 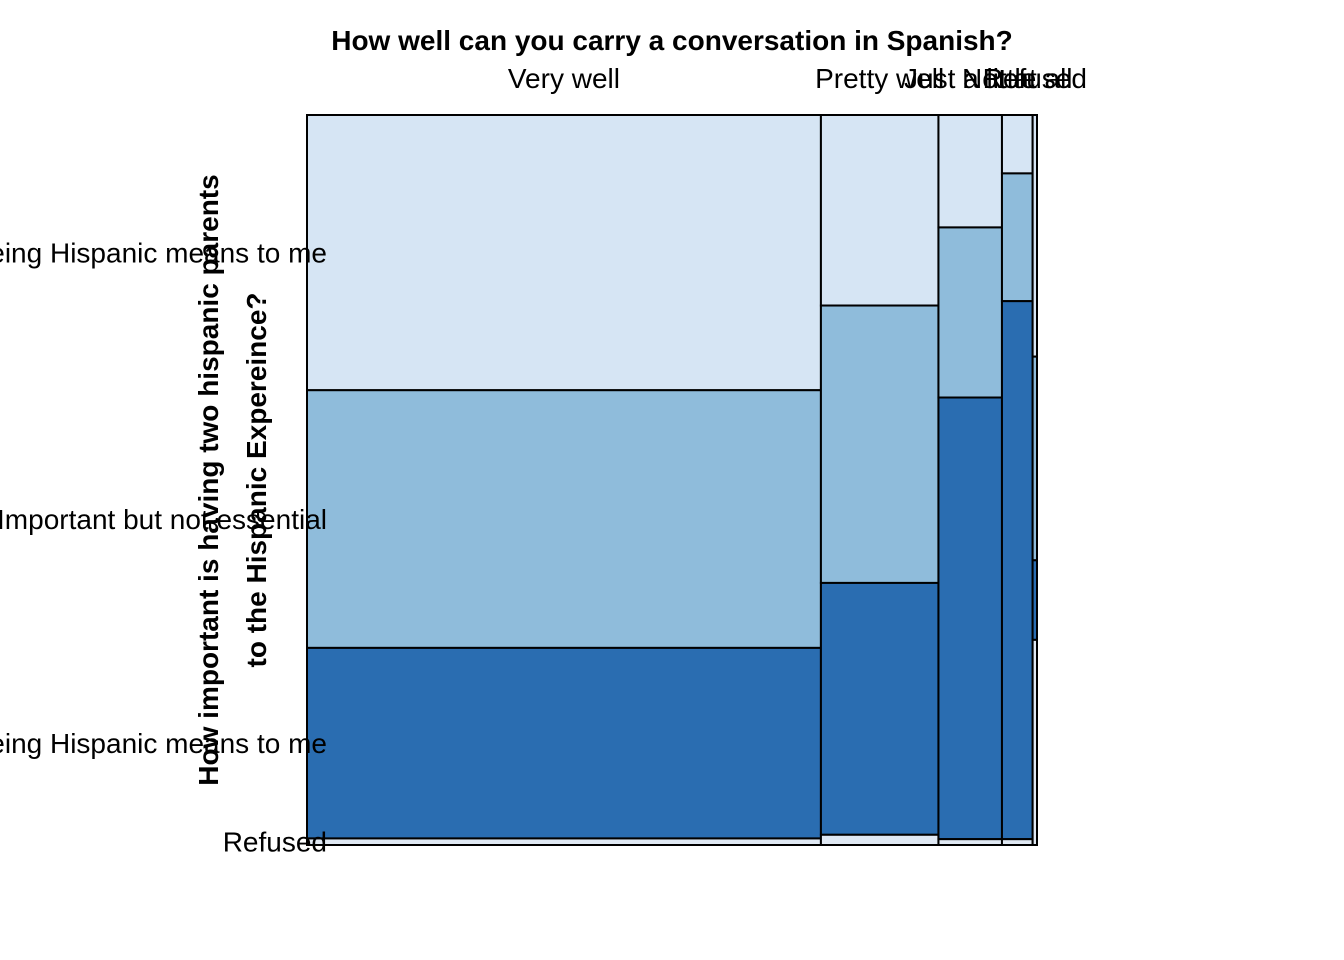 I want to click on mosaic-cell-not-at-all-refused, so click(x=1017, y=842).